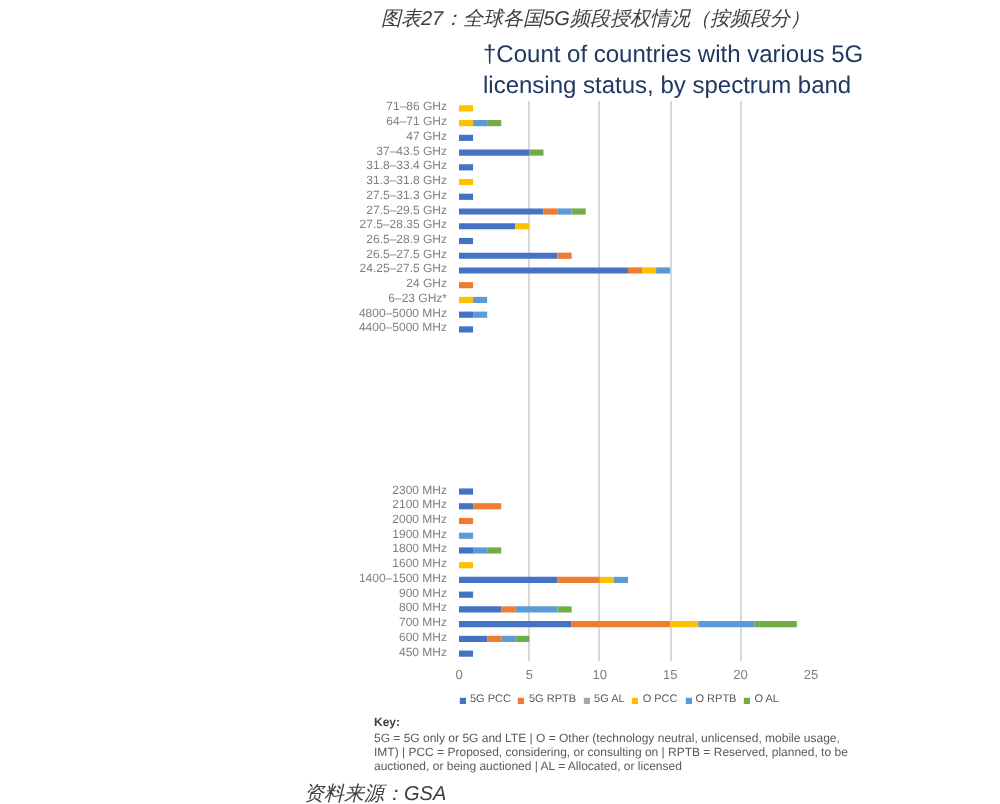  Describe the element at coordinates (376, 793) in the screenshot. I see `text: 资料来源：GSA` at that location.